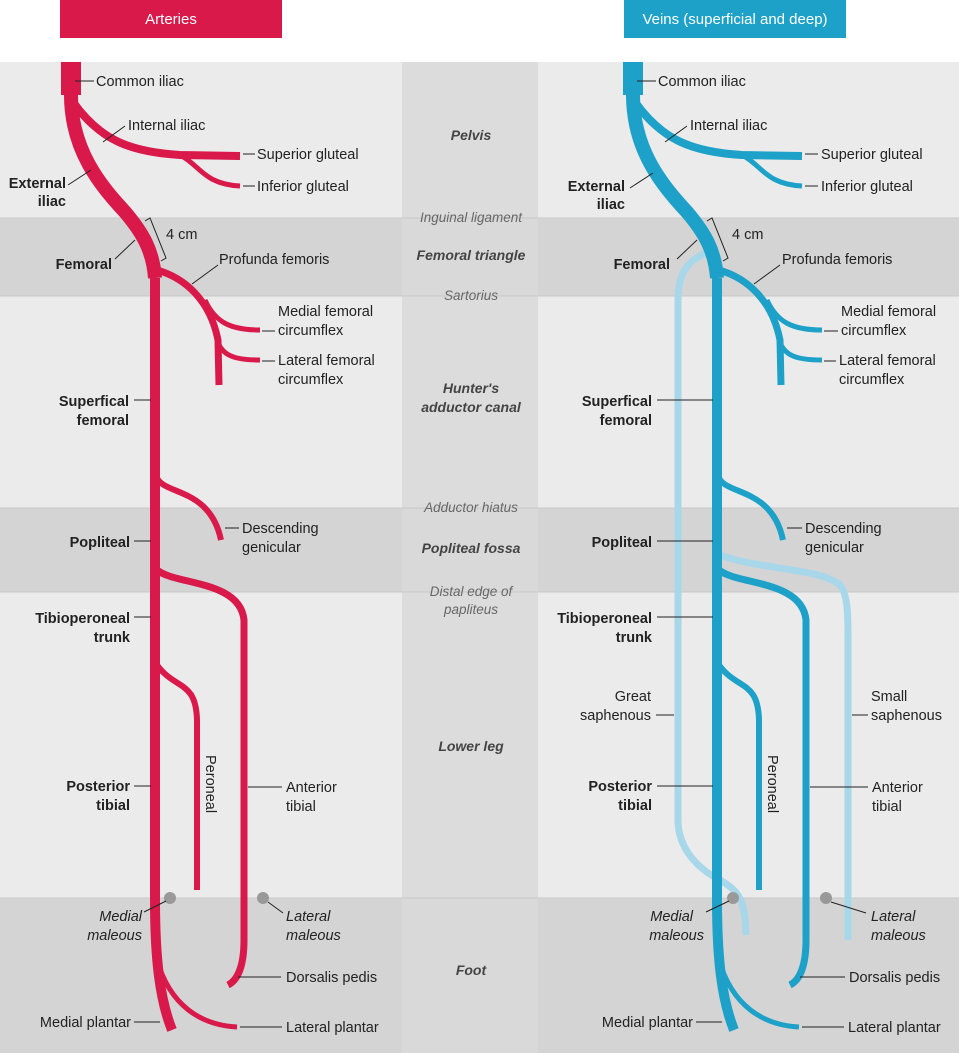 This screenshot has width=959, height=1055. Describe the element at coordinates (620, 787) in the screenshot. I see `label-posterior-tibial-vein-1: Posterior` at that location.